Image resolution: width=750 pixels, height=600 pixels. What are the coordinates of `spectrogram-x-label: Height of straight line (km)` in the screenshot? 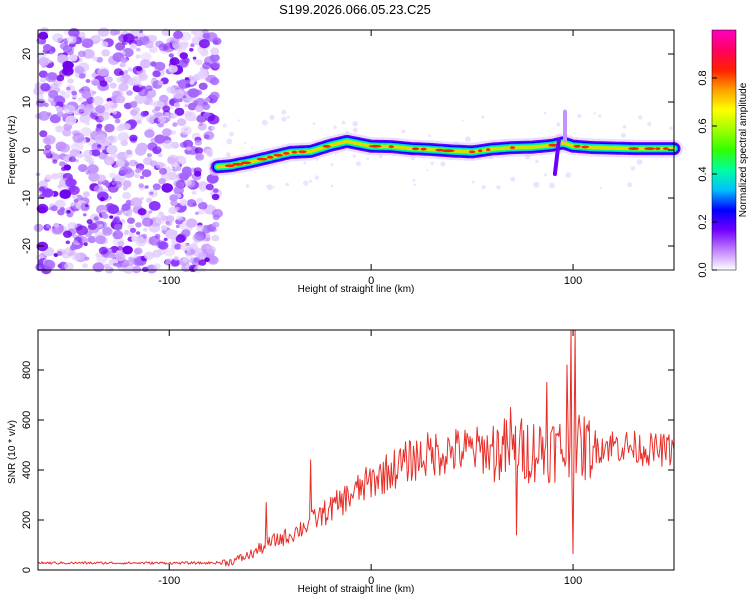 It's located at (356, 289).